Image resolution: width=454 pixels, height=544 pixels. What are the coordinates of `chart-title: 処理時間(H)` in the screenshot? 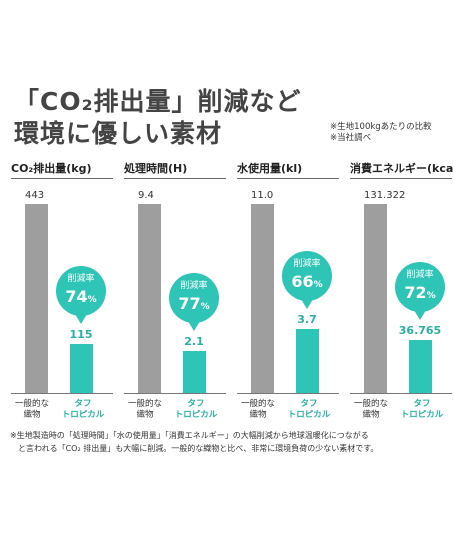 It's located at (156, 168).